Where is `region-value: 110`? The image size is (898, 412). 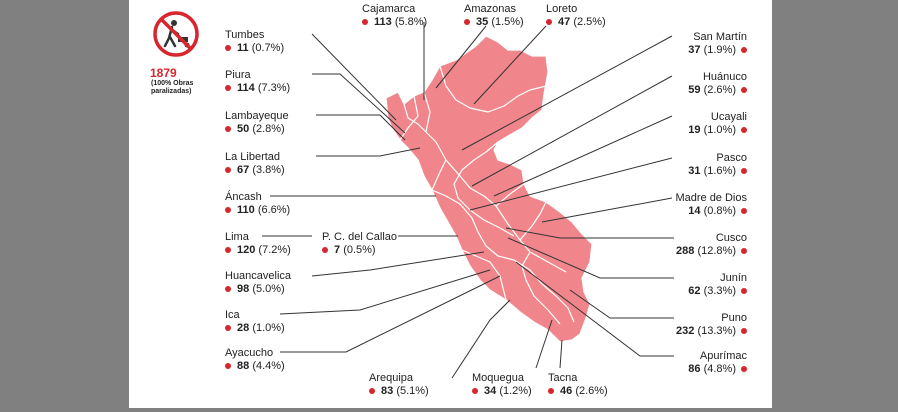
region-value: 110 is located at coordinates (246, 210).